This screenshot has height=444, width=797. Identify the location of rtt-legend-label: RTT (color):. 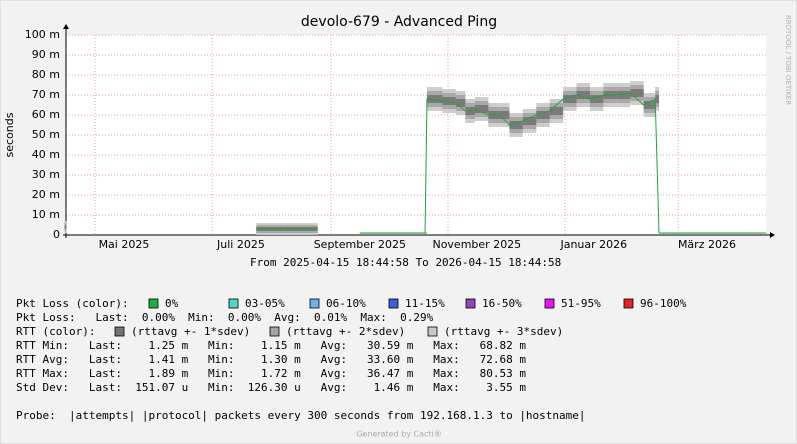
(55, 331).